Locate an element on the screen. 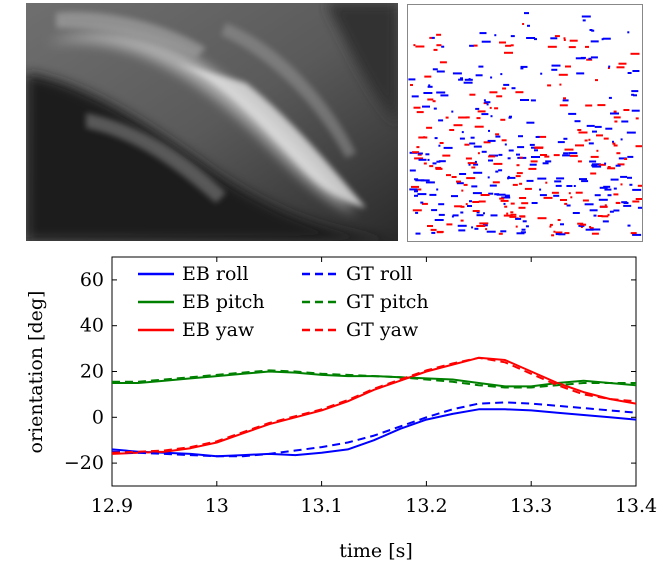 This screenshot has width=664, height=565. y-axis-label: orientation [deg] is located at coordinates (36, 372).